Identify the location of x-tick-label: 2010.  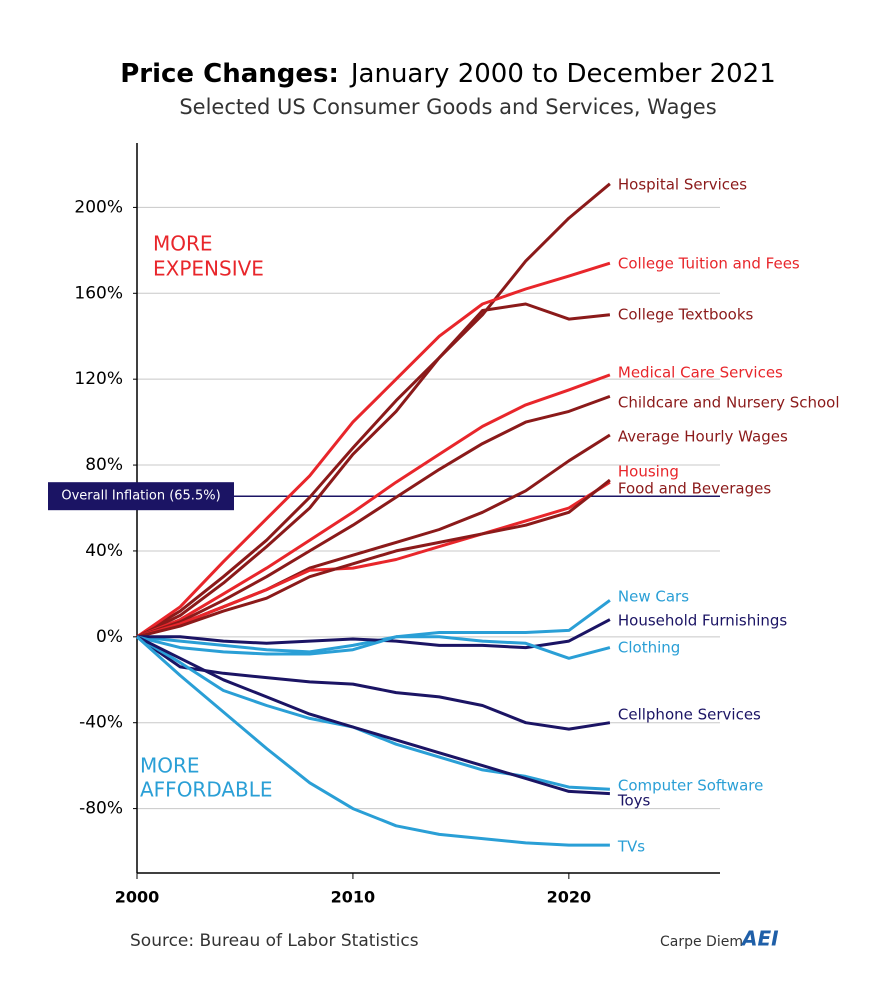
(353, 897).